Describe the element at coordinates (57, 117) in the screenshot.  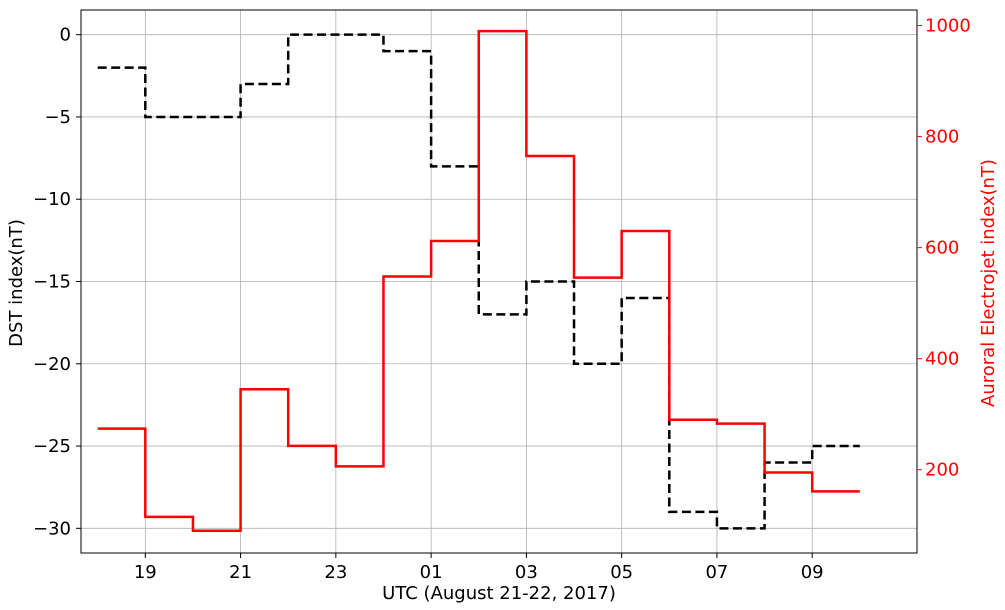
I see `y-left-tick-label: −5` at that location.